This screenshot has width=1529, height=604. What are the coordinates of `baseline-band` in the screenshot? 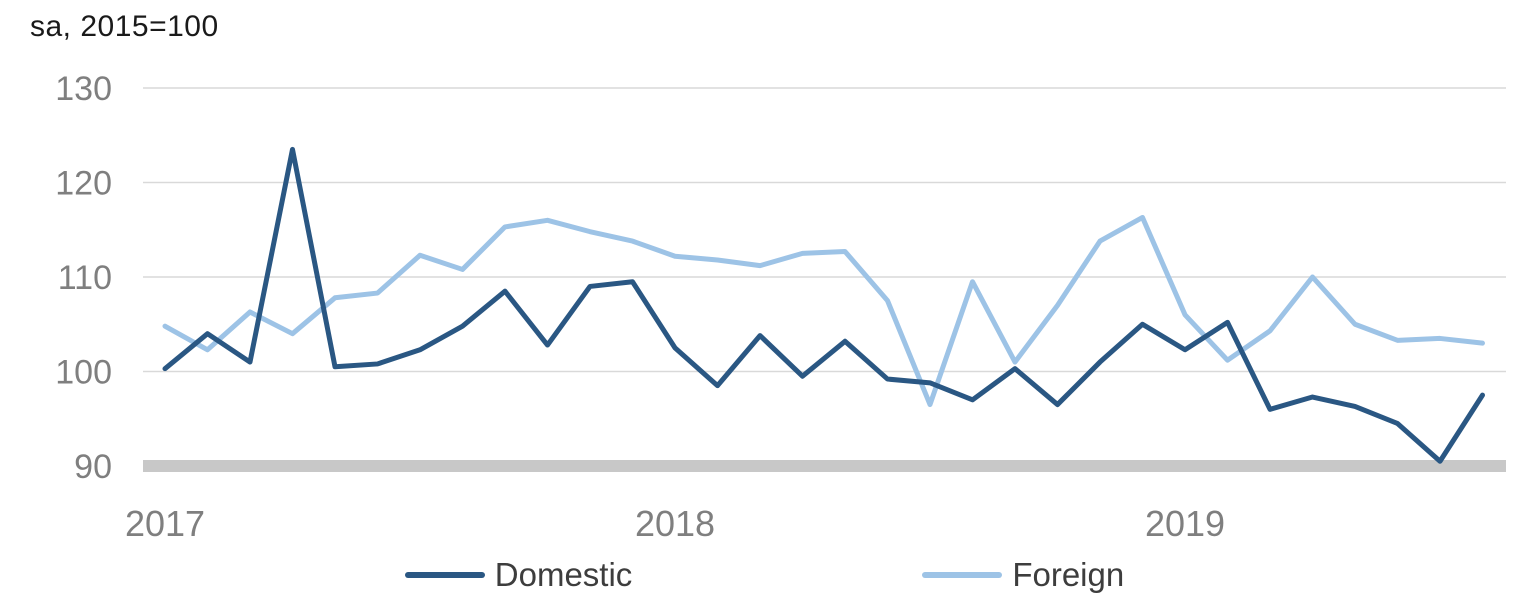 It's located at (824, 466).